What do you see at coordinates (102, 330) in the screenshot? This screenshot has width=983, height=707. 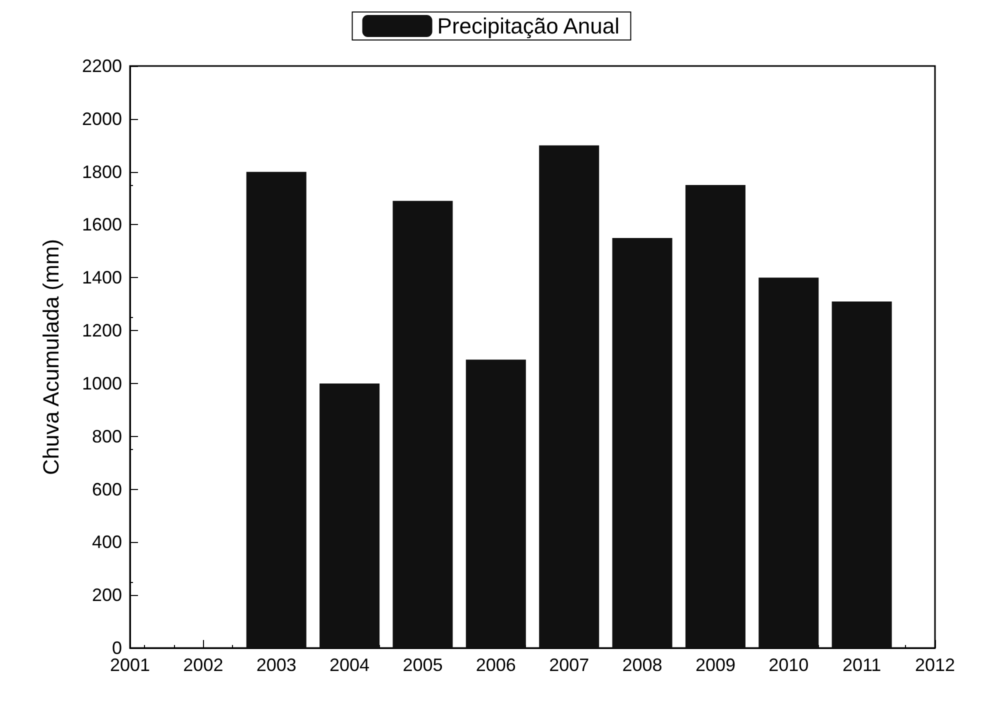 I see `y-tick-label: 1200` at bounding box center [102, 330].